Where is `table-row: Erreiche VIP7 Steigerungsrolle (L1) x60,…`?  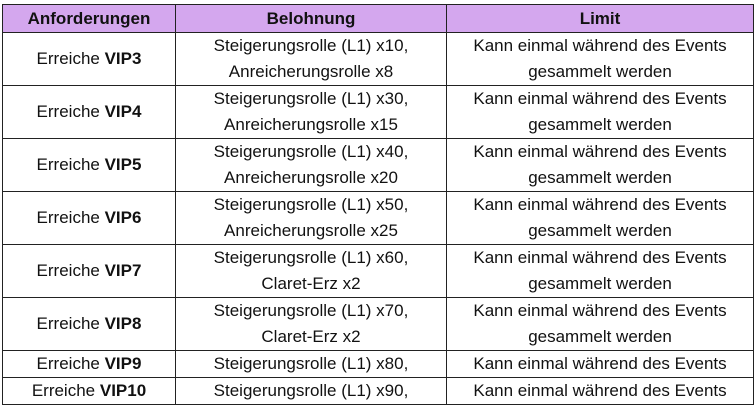
table-row: Erreiche VIP7 Steigerungsrolle (L1) x60,… is located at coordinates (378, 271).